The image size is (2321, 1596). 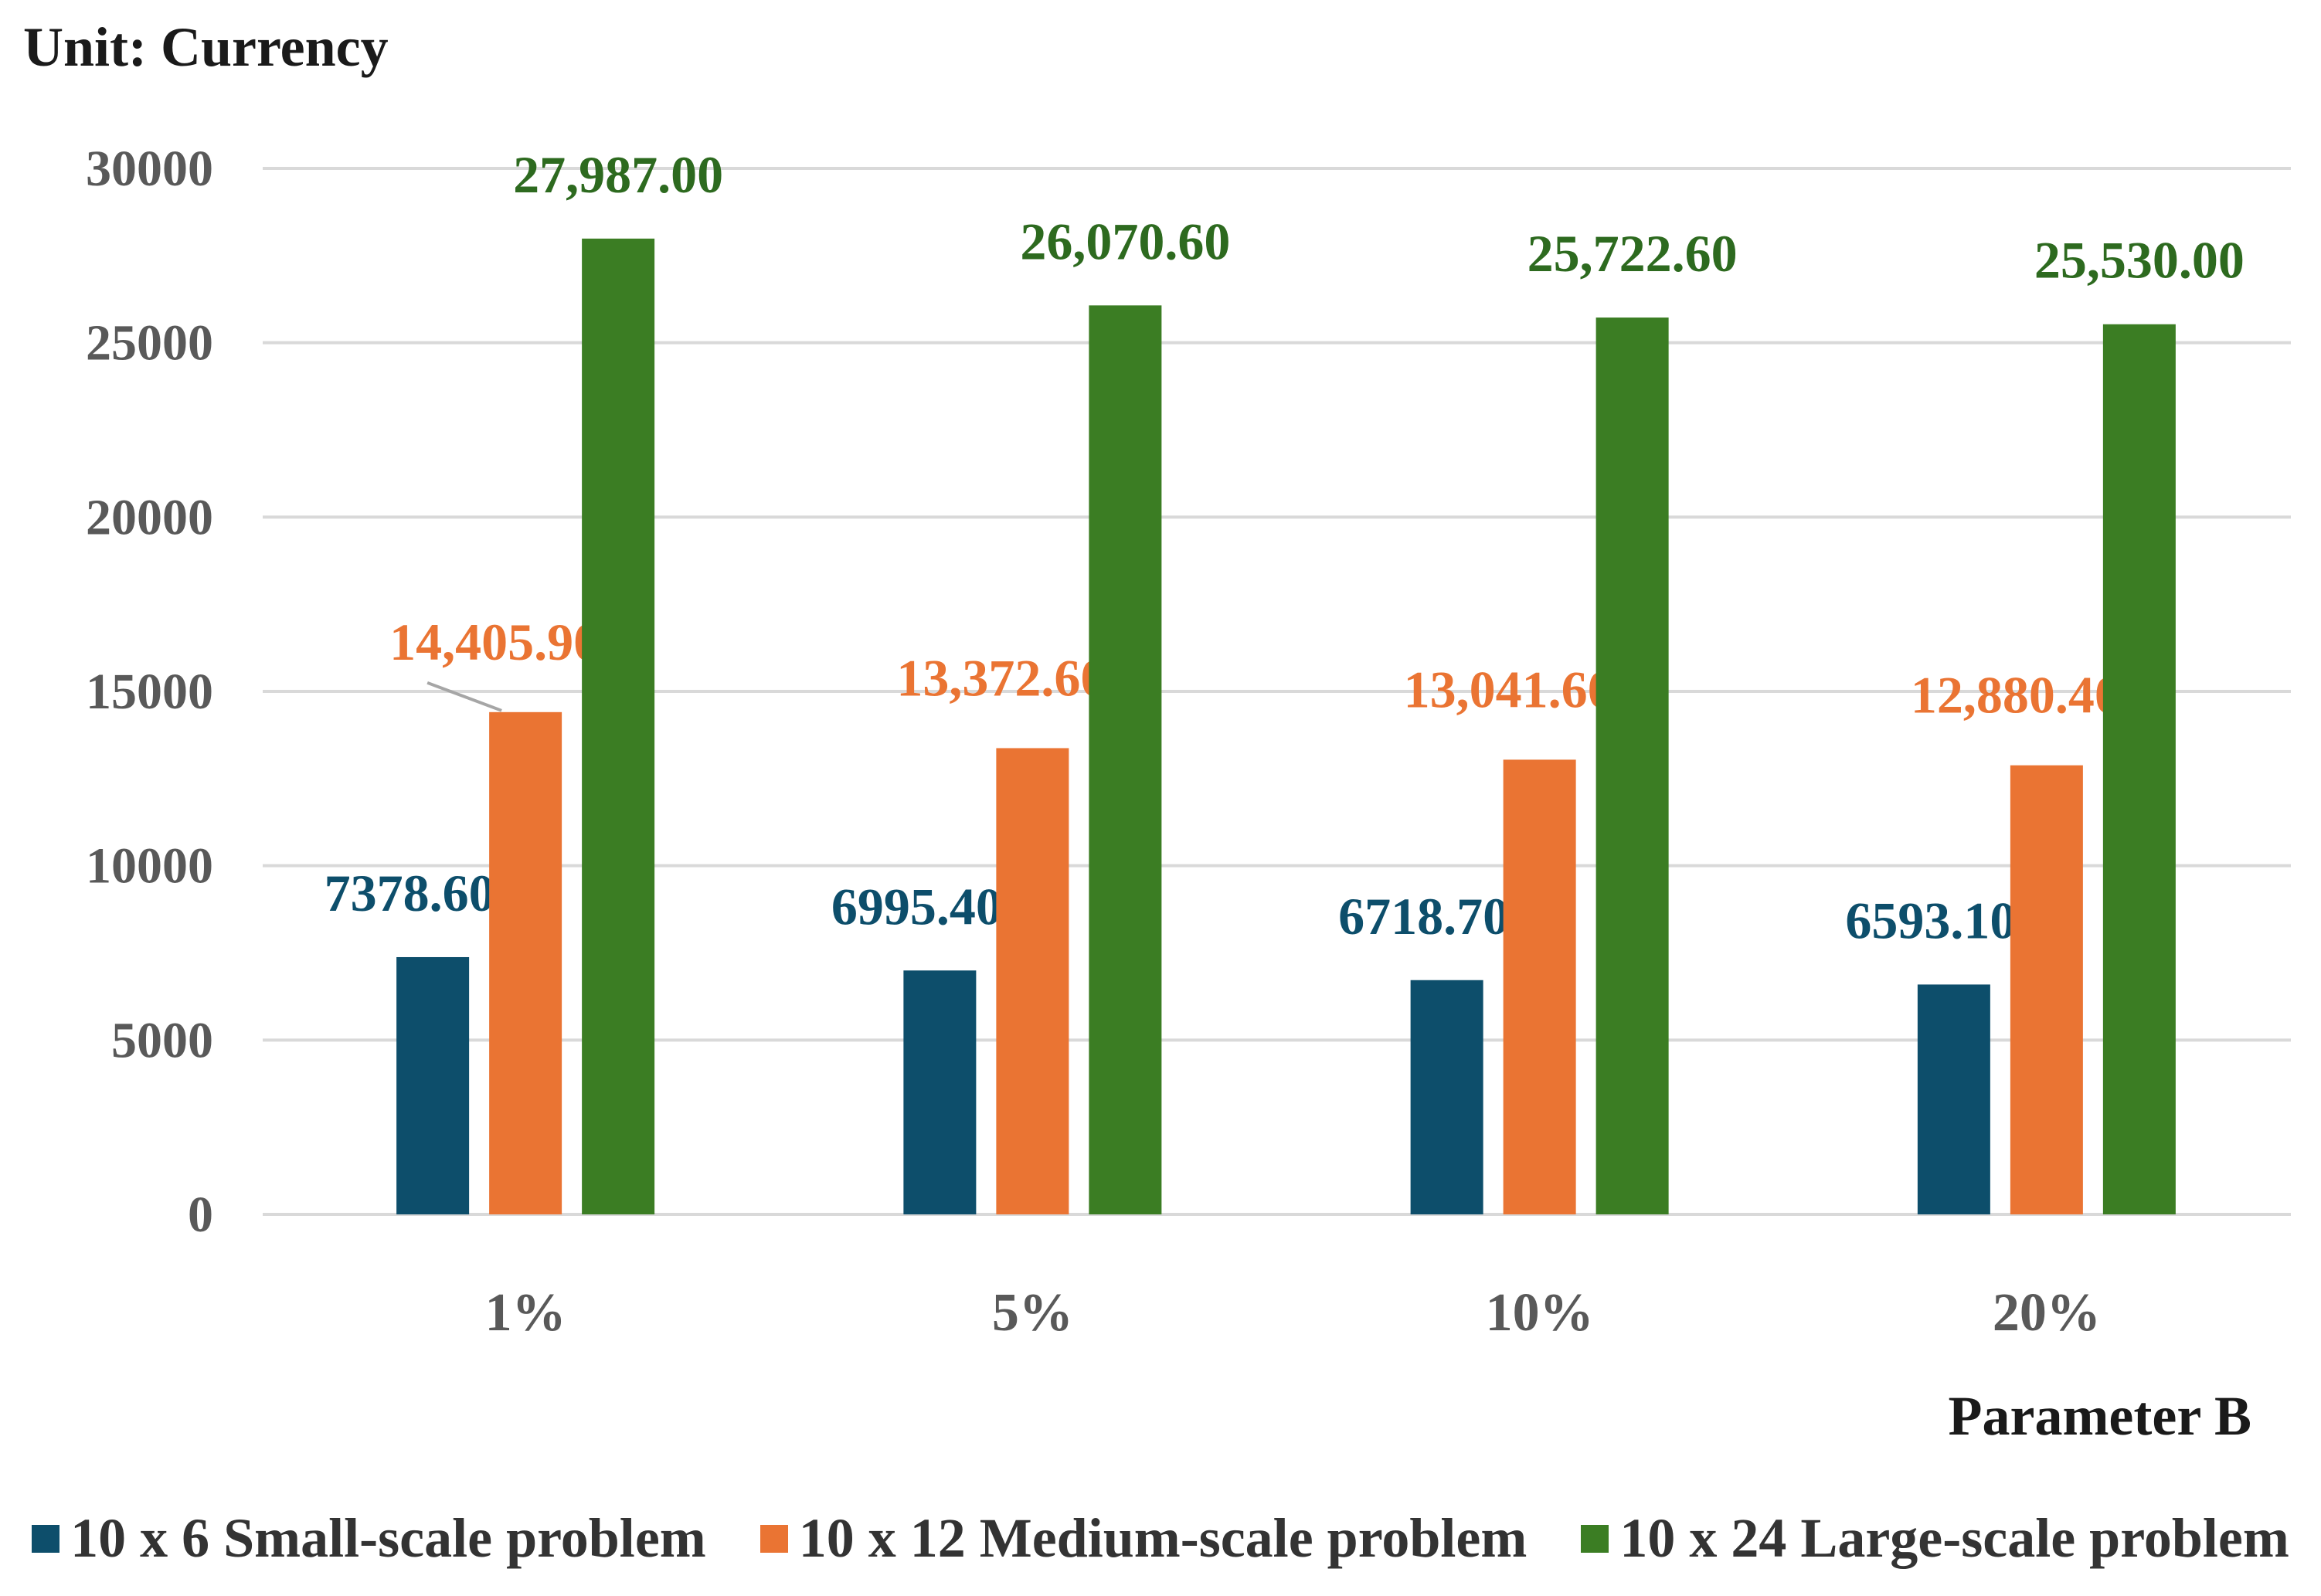 What do you see at coordinates (1633, 253) in the screenshot?
I see `data-label-large: 25,722.60` at bounding box center [1633, 253].